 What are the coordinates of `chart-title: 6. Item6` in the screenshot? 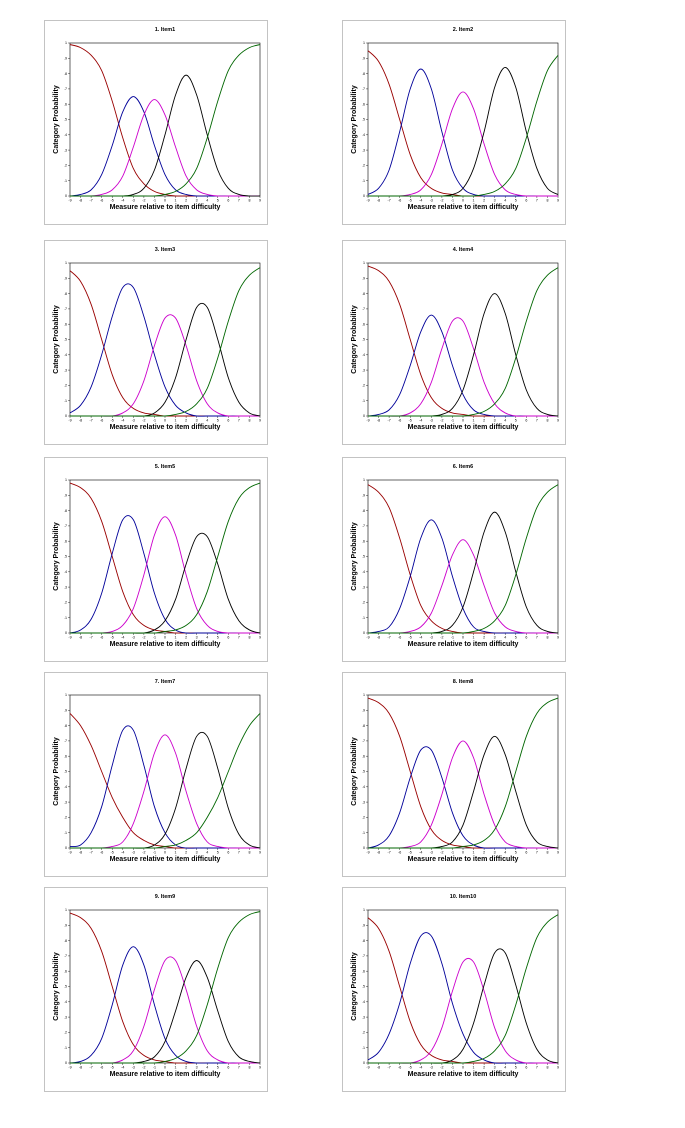 It's located at (463, 467).